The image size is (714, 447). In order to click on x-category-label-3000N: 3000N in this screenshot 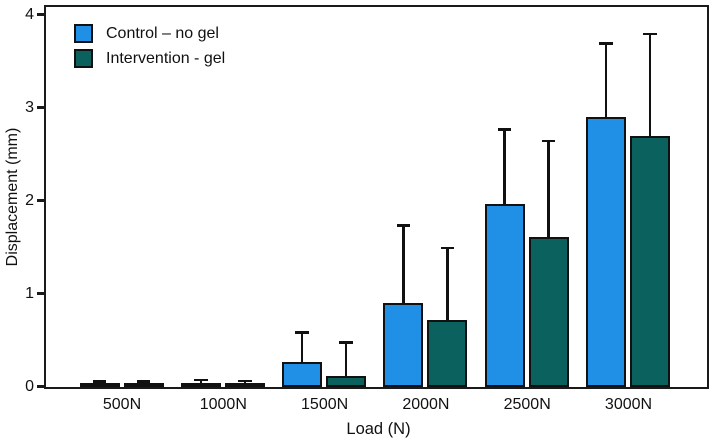, I will do `click(628, 404)`.